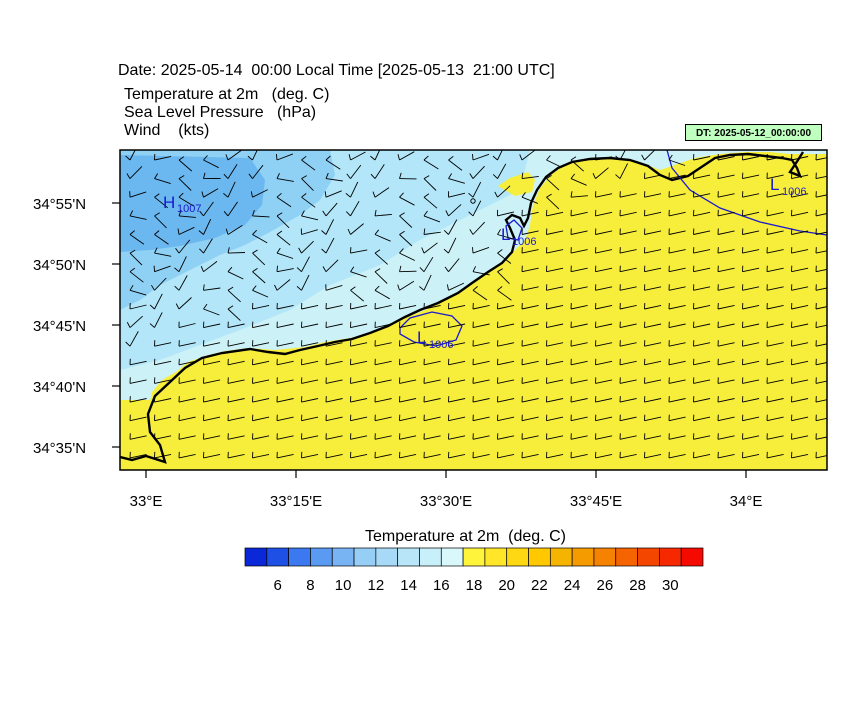  I want to click on isobar-1006-east, so click(746, 193).